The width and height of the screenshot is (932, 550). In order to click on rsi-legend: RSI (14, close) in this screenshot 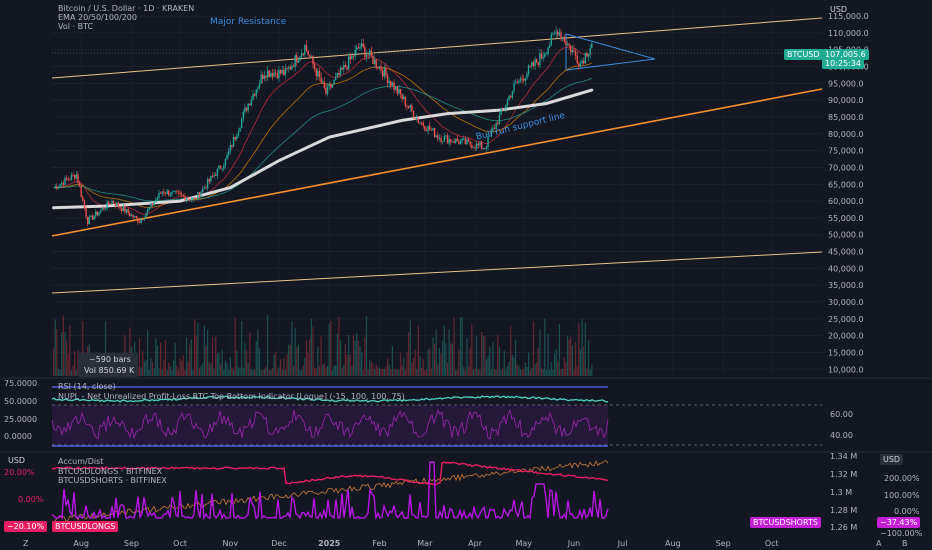, I will do `click(87, 386)`.